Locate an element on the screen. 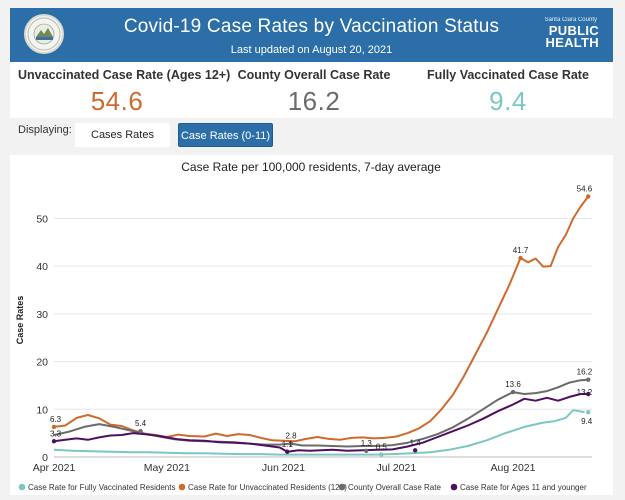  data-label-11: 16.2 is located at coordinates (585, 372).